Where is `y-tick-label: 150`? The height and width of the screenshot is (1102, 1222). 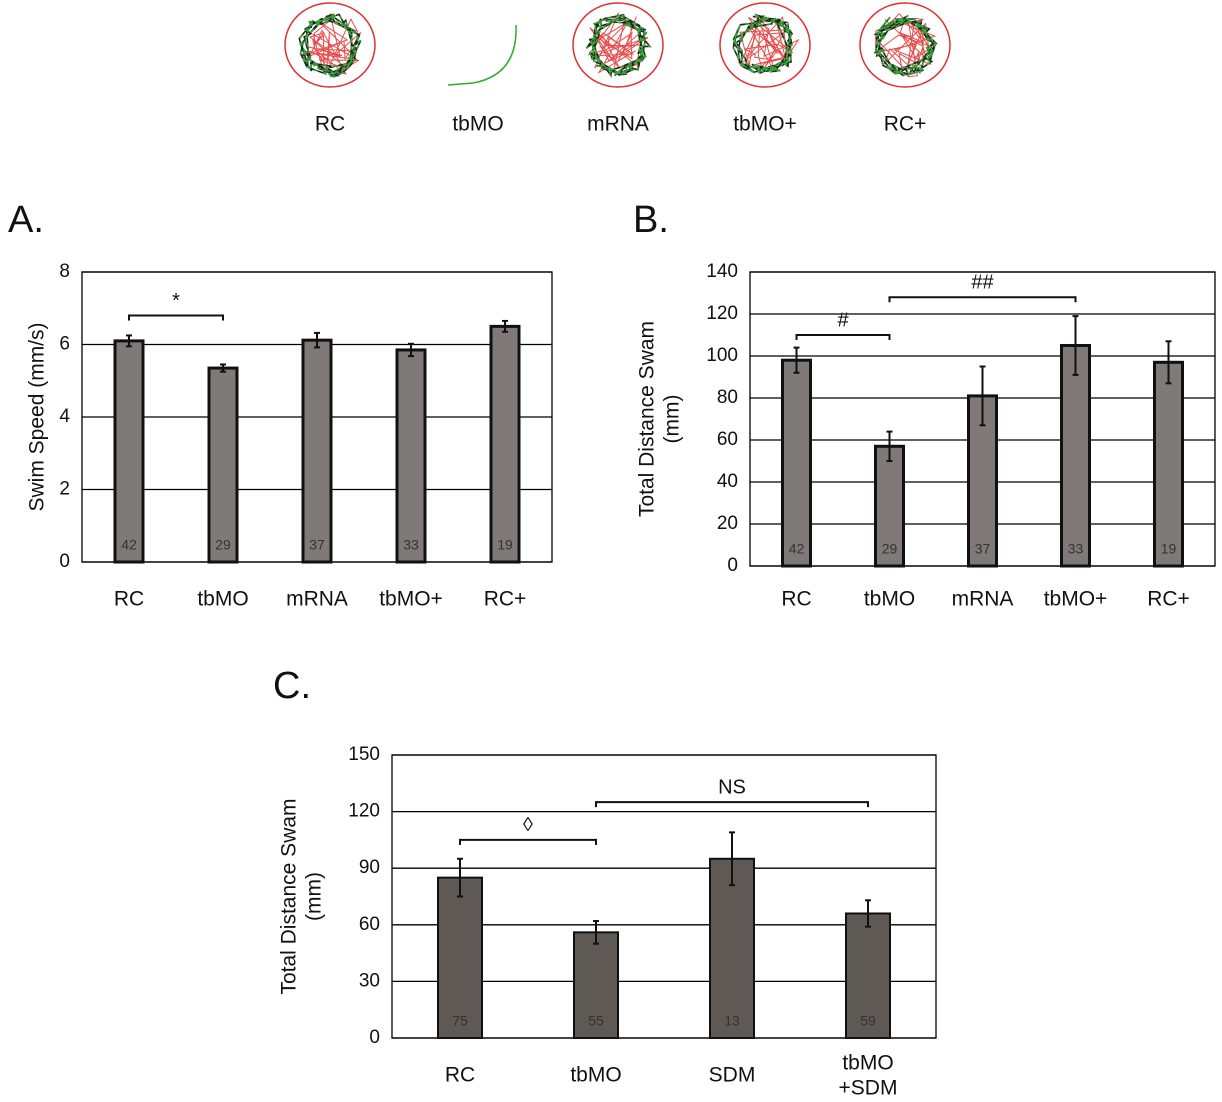 y-tick-label: 150 is located at coordinates (364, 754).